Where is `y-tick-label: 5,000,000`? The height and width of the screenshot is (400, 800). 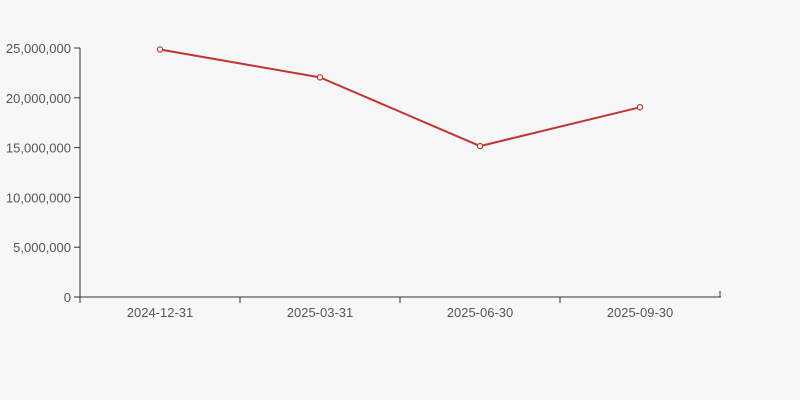 y-tick-label: 5,000,000 is located at coordinates (42, 247).